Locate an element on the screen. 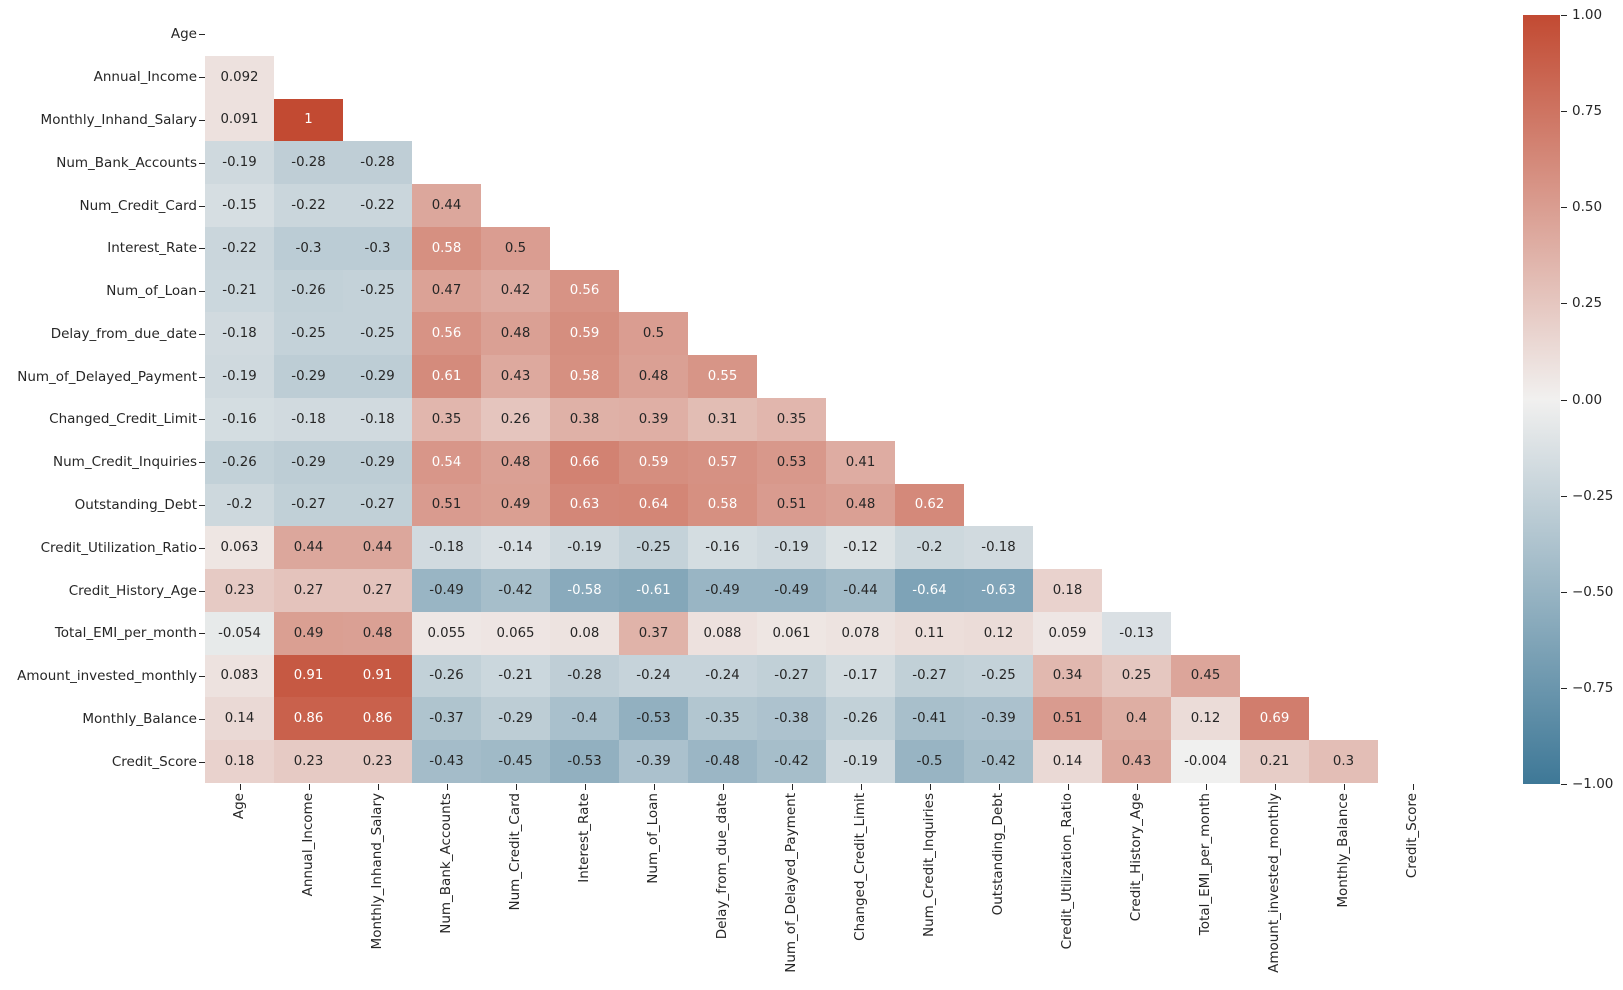  heatmap-cell: -0.5 is located at coordinates (929, 761).